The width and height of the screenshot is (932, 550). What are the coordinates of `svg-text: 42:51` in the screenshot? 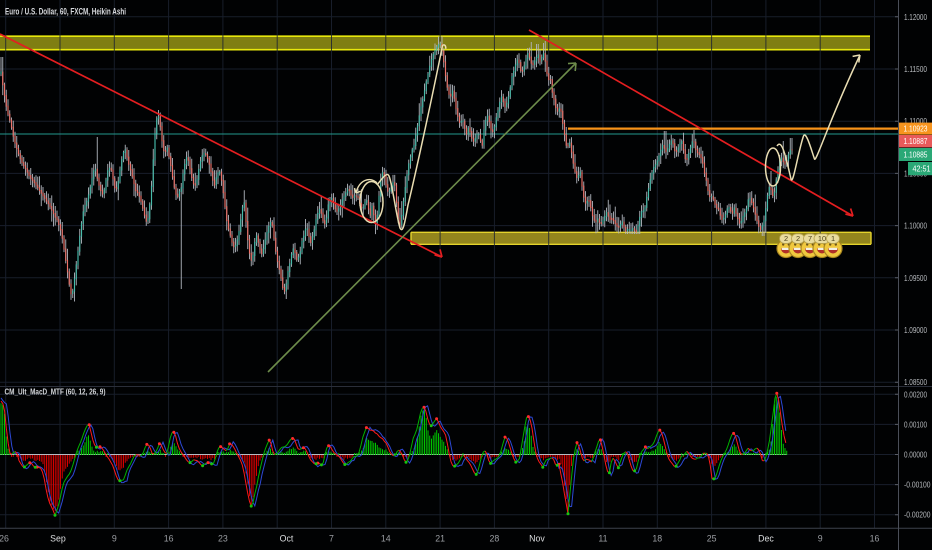 It's located at (922, 169).